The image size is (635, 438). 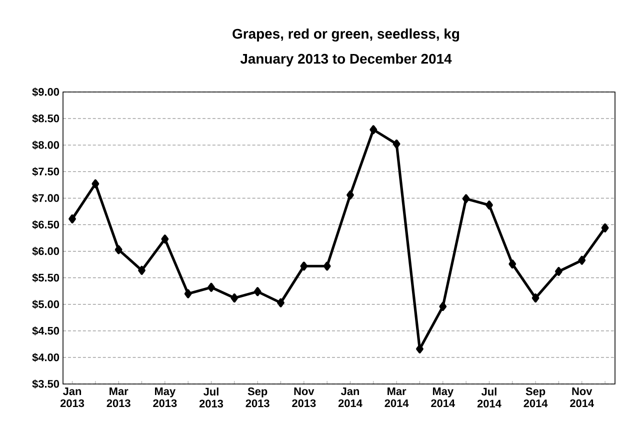 What do you see at coordinates (46, 119) in the screenshot?
I see `y-tick-label: $8.50` at bounding box center [46, 119].